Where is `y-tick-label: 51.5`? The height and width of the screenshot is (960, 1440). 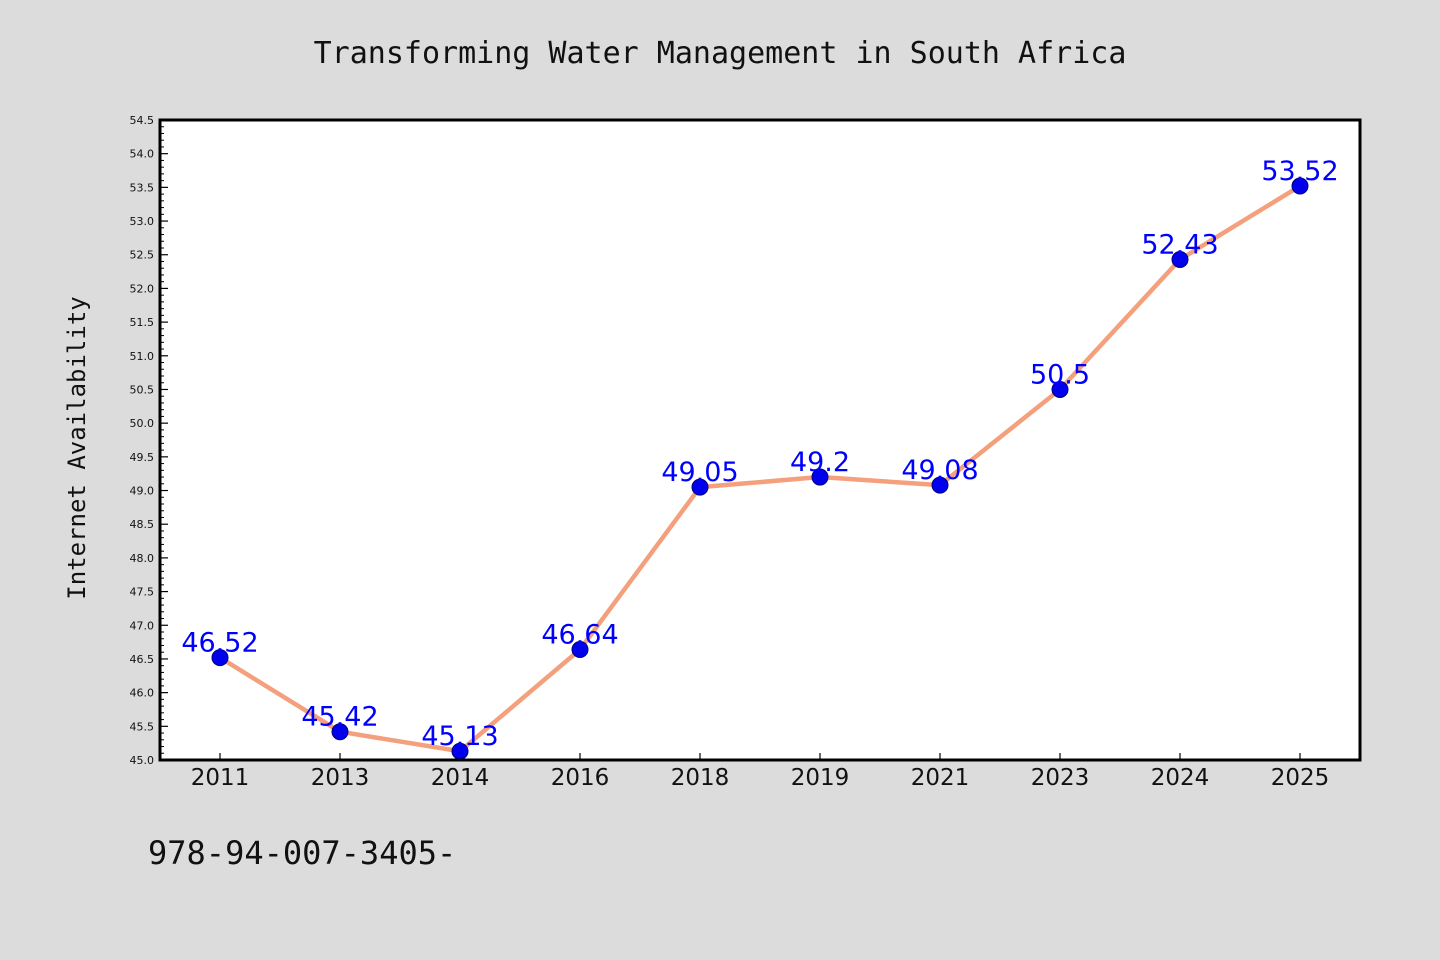 y-tick-label: 51.5 is located at coordinates (142, 322).